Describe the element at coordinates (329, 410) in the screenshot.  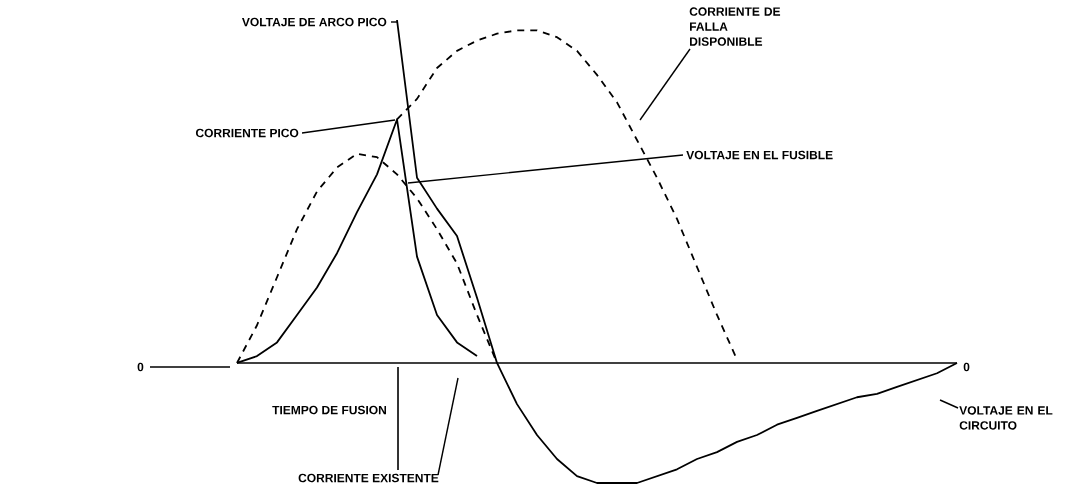
I see `annotation: TIEMPO DE FUSION` at that location.